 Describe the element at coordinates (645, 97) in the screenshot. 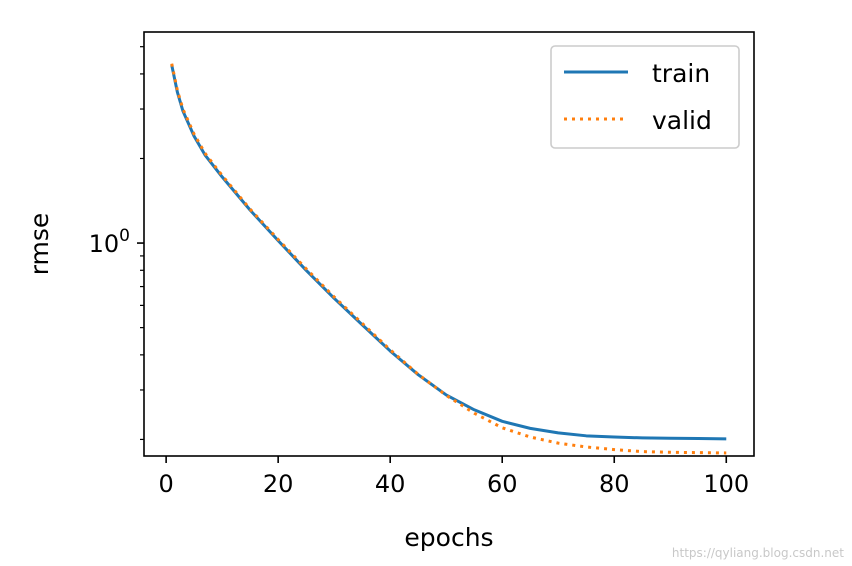

I see `legend: train valid` at that location.